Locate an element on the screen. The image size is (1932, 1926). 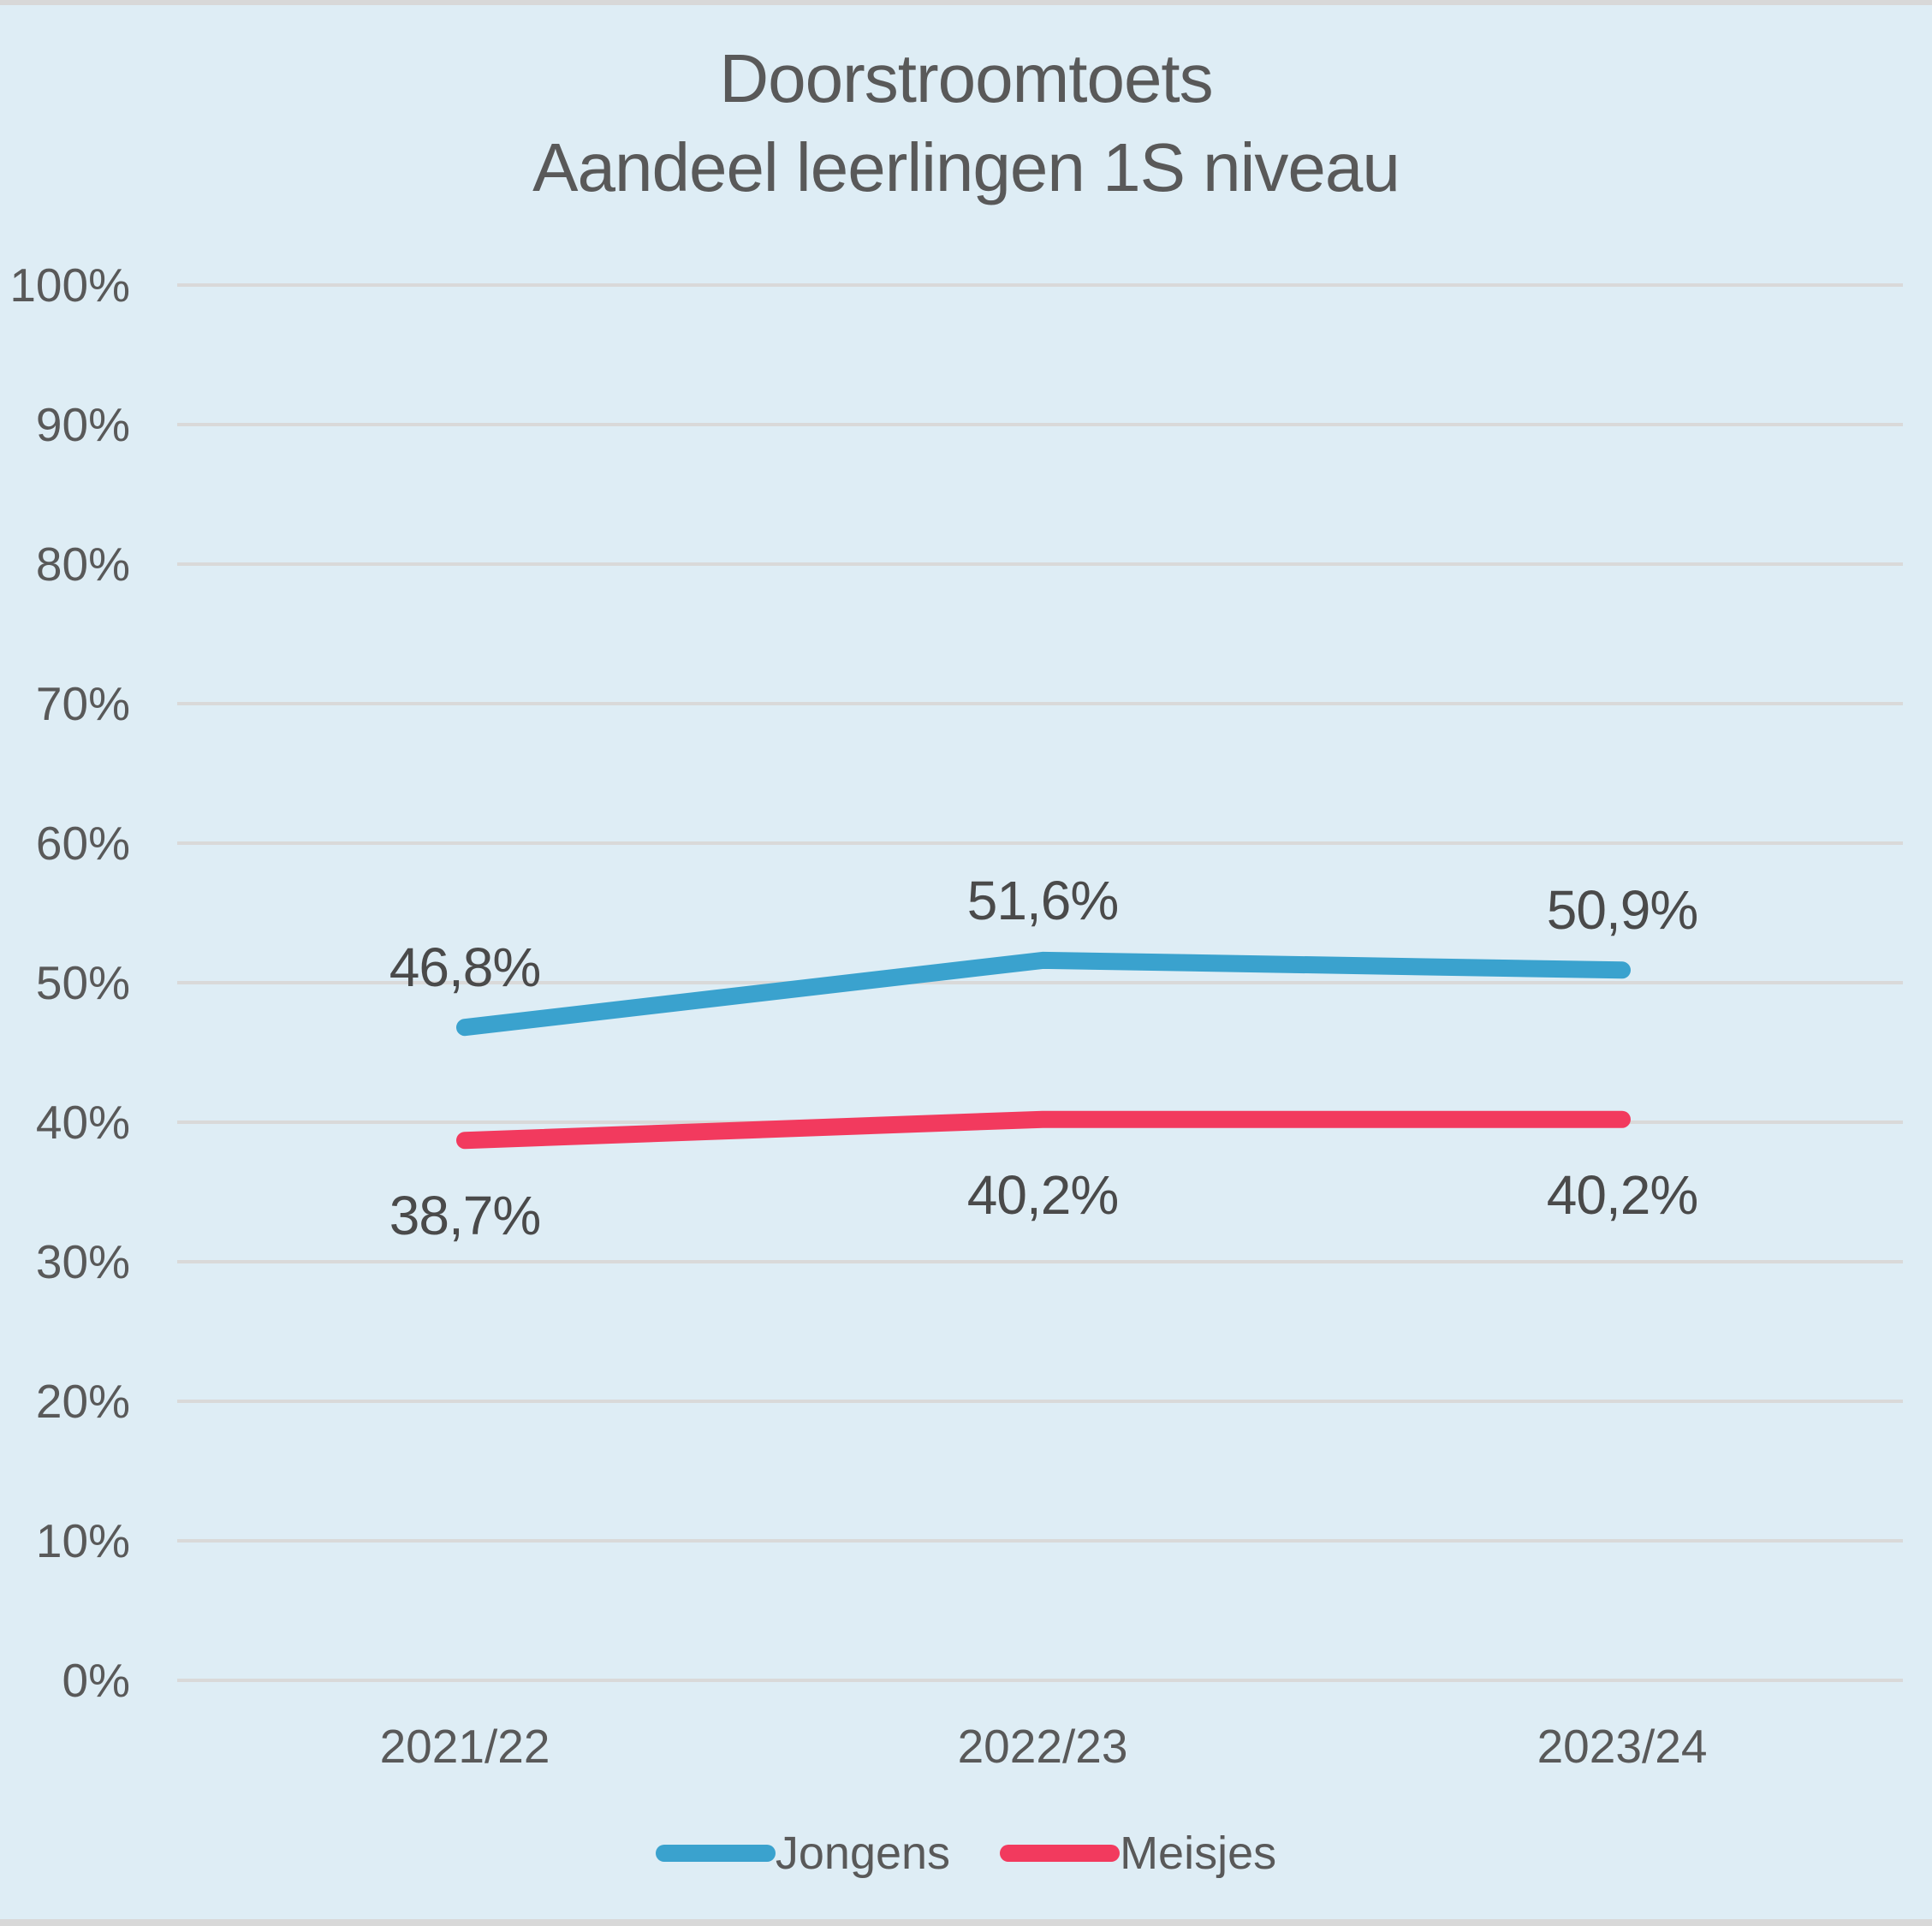
legend-swatch-meisjes is located at coordinates (1060, 1853).